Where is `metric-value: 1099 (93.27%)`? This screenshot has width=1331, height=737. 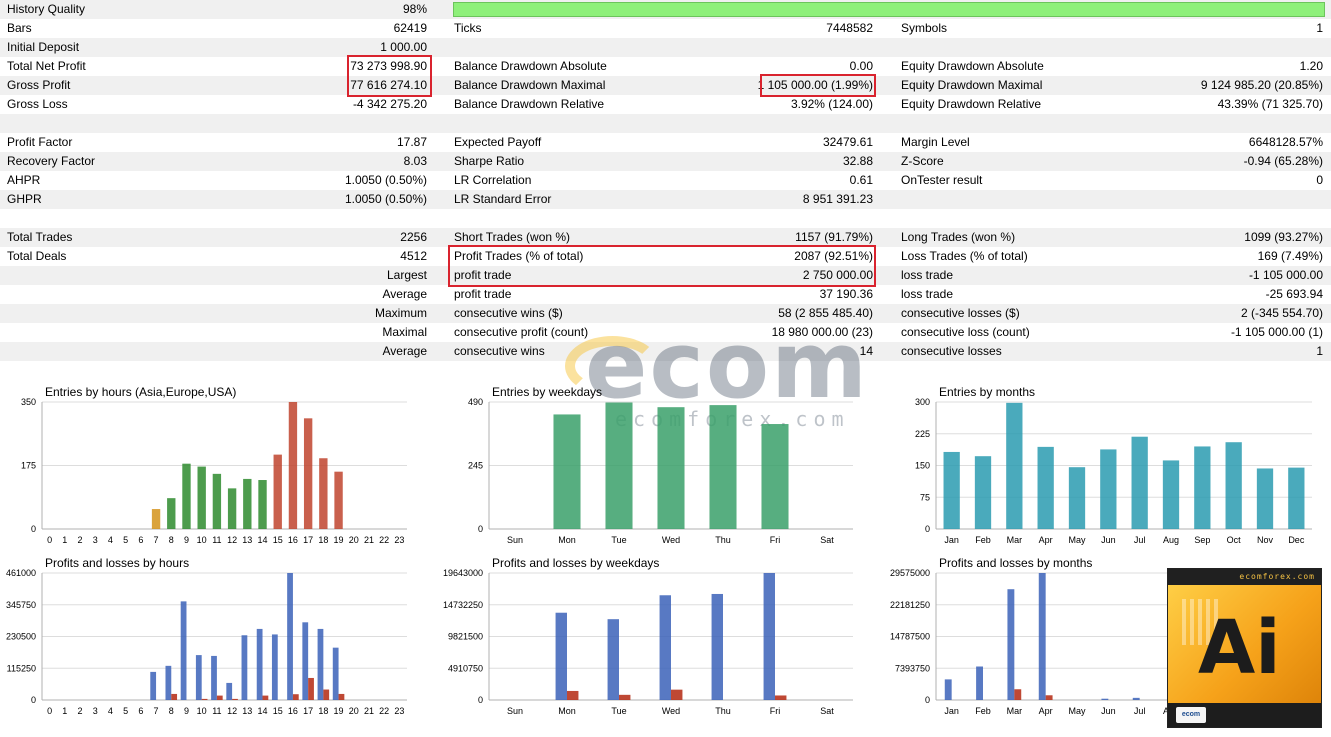 metric-value: 1099 (93.27%) is located at coordinates (1283, 237).